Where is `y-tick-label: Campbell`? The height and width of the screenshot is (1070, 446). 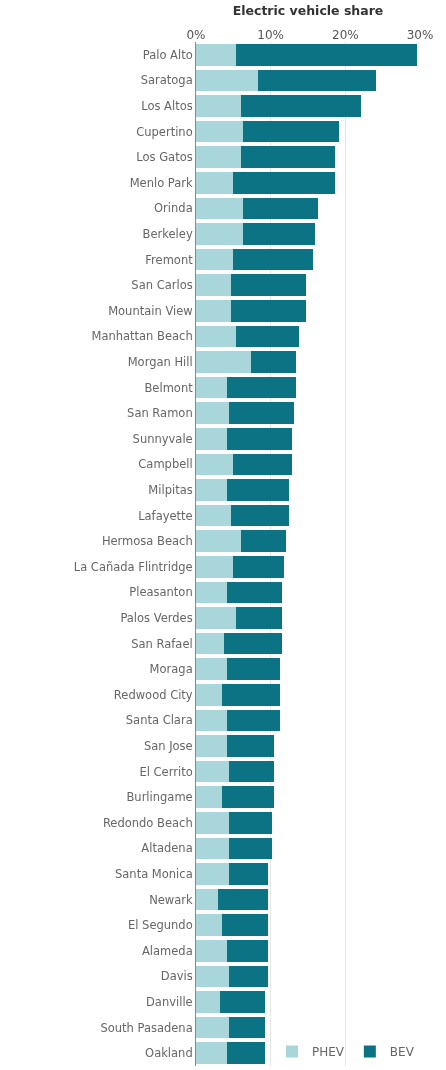
y-tick-label: Campbell is located at coordinates (165, 464).